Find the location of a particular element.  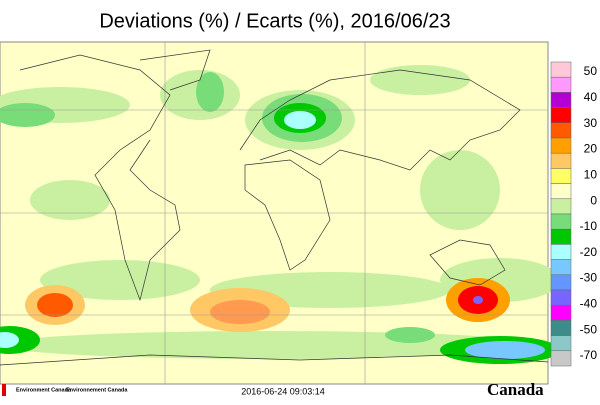

colorbar-label: -70 is located at coordinates (589, 355).